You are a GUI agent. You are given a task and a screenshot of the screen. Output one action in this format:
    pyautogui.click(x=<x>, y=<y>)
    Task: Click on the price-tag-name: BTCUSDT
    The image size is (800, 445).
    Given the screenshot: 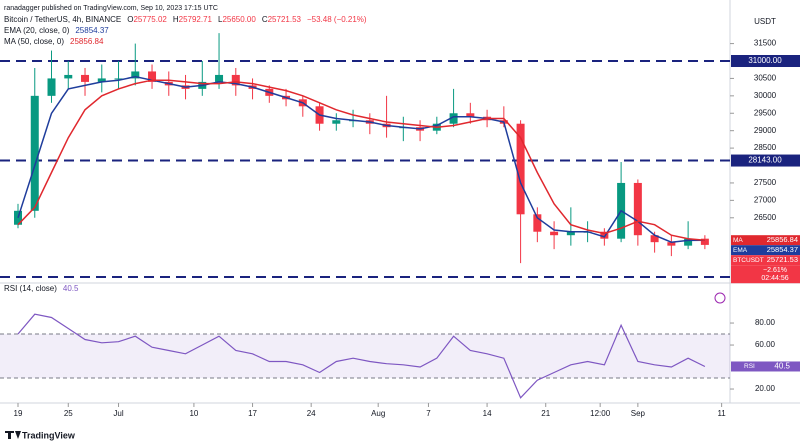 What is the action you would take?
    pyautogui.click(x=748, y=260)
    